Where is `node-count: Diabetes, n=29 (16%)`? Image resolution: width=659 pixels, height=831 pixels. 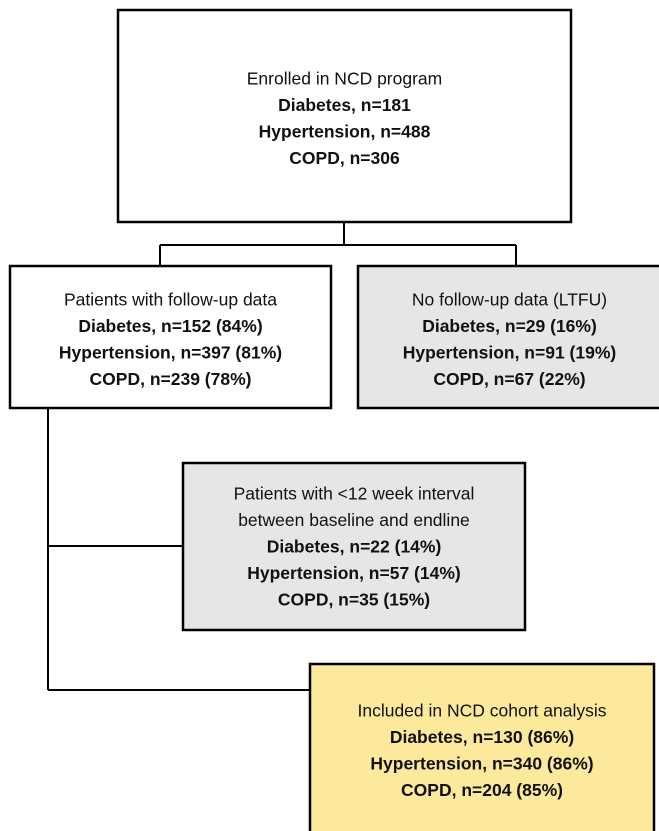
node-count: Diabetes, n=29 (16%) is located at coordinates (509, 326).